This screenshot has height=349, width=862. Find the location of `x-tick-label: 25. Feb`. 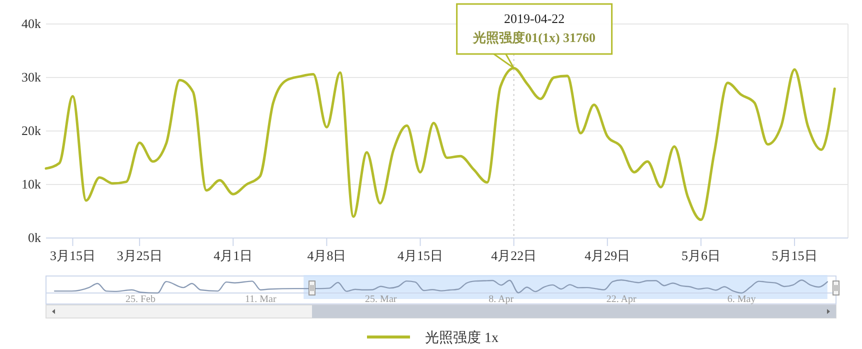

x-tick-label: 25. Feb is located at coordinates (140, 299).